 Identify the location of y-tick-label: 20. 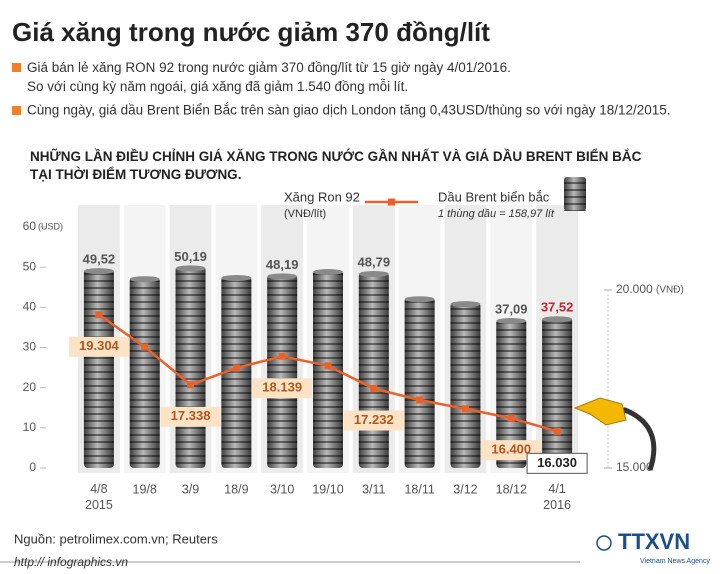
(30, 387).